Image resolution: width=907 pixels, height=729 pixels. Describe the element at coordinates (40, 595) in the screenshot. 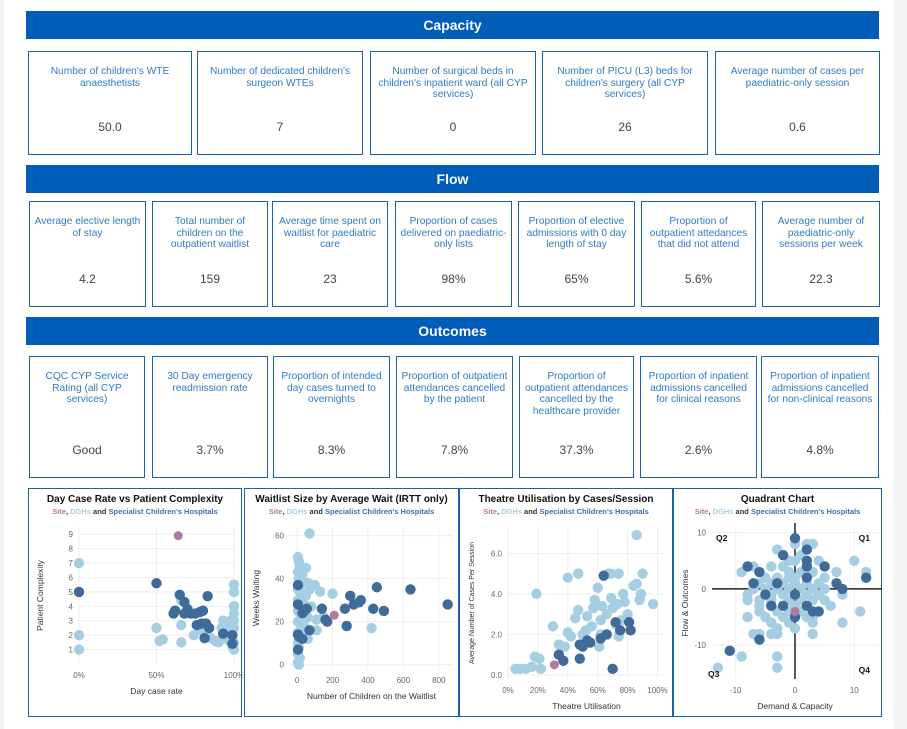

I see `y-axis-title: Patient Complexity` at that location.